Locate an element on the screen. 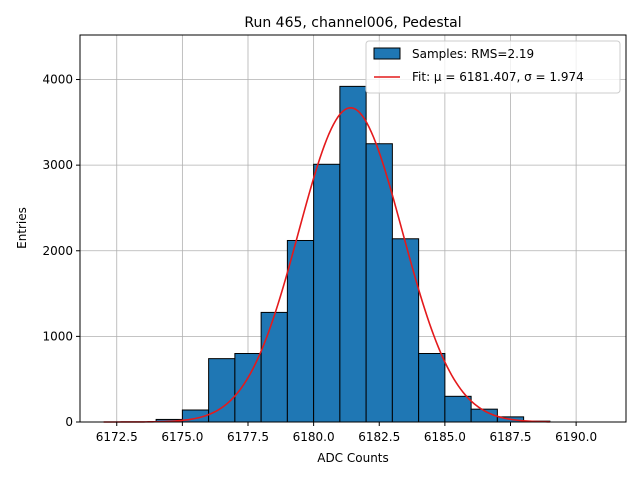 Image resolution: width=640 pixels, height=480 pixels. y-axis-label: Entries is located at coordinates (22, 228).